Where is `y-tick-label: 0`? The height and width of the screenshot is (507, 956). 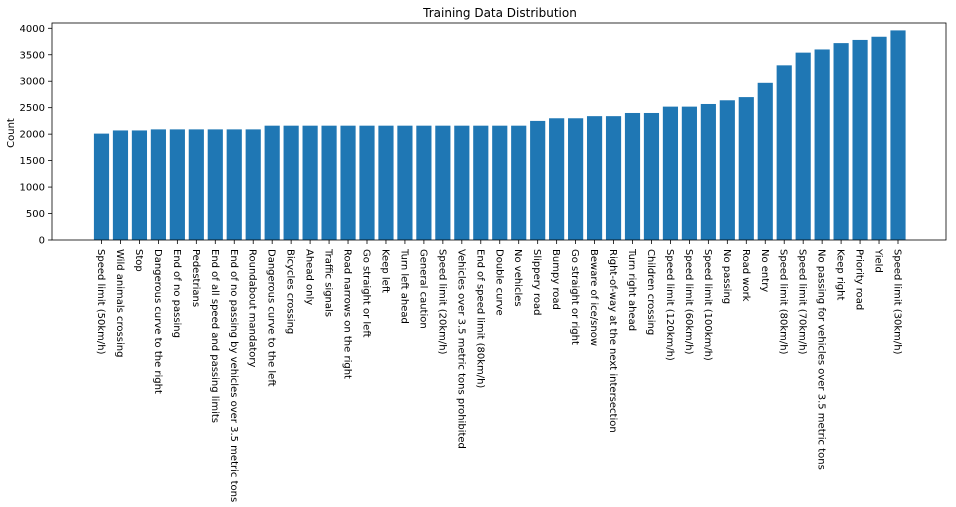
y-tick-label: 0 is located at coordinates (42, 241).